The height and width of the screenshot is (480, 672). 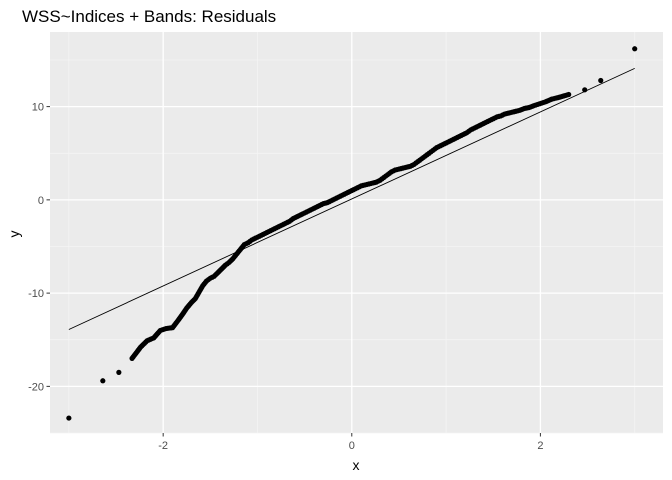 What do you see at coordinates (39, 247) in the screenshot?
I see `y-axis: -20 -10 0 10` at bounding box center [39, 247].